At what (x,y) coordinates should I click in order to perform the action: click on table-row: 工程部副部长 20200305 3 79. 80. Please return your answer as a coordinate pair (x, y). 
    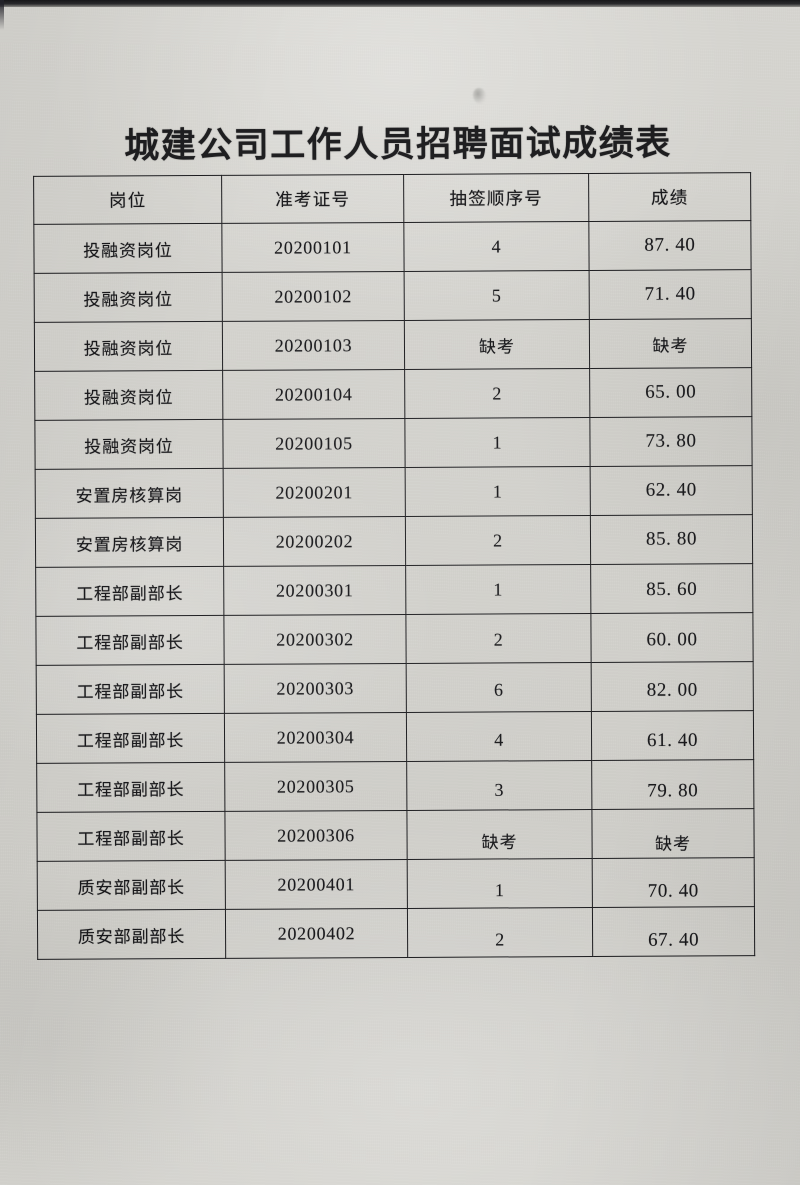
    Looking at the image, I should click on (395, 786).